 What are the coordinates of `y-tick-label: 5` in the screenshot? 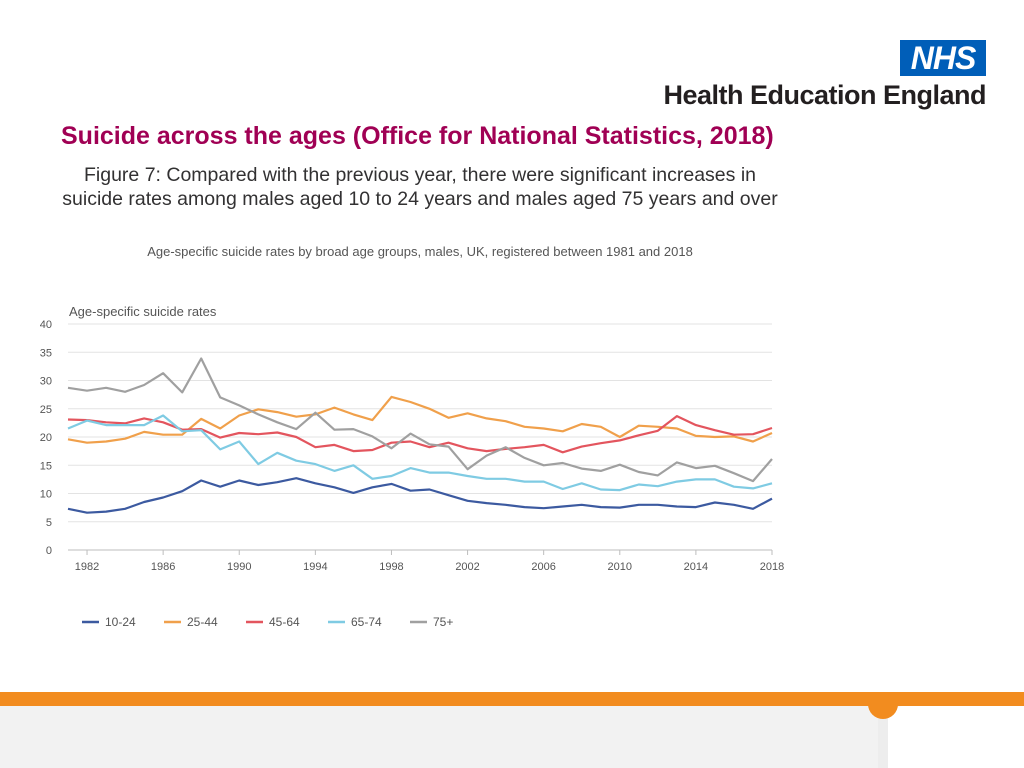 It's located at (49, 523).